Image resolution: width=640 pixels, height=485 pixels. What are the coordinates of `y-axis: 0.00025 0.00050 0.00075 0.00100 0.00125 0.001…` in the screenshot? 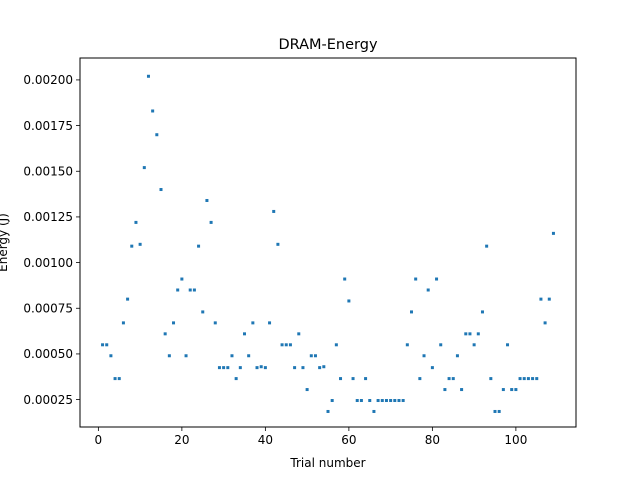 It's located at (51, 240).